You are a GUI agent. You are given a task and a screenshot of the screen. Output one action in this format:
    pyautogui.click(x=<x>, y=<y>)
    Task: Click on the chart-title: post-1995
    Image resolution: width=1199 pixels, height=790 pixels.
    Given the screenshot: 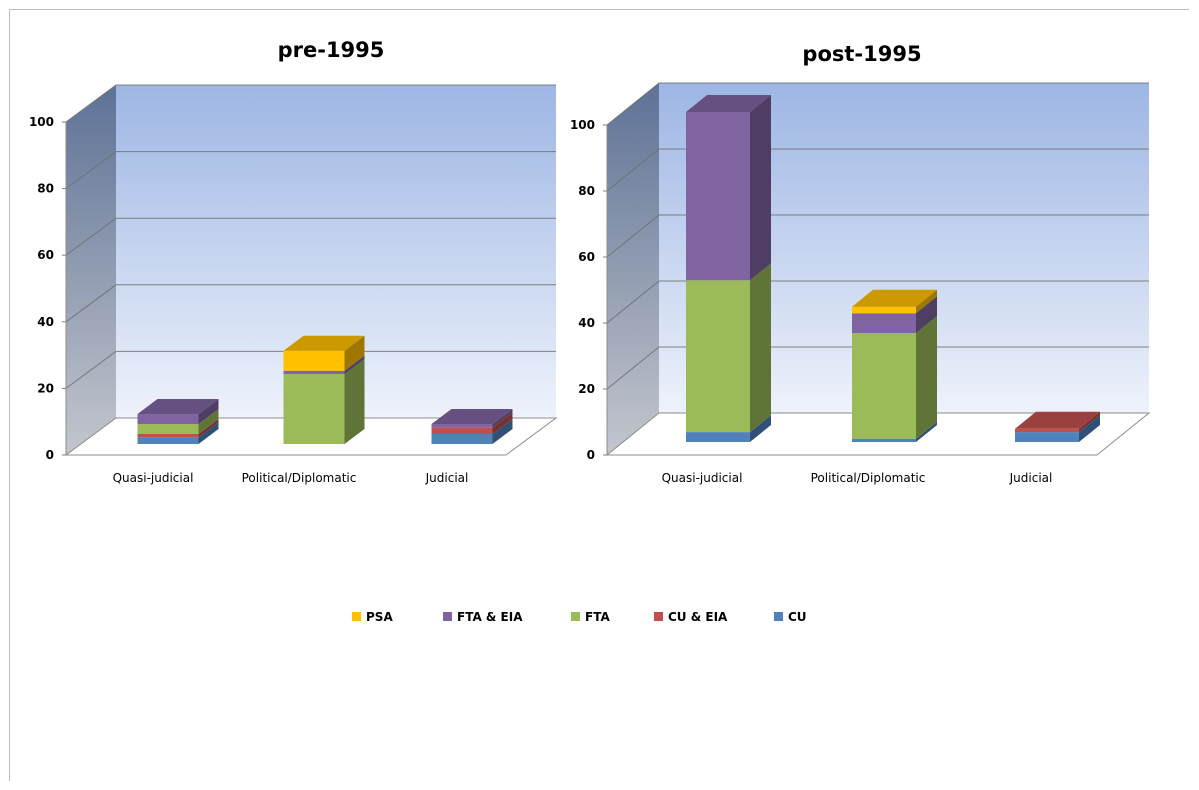 What is the action you would take?
    pyautogui.click(x=861, y=54)
    